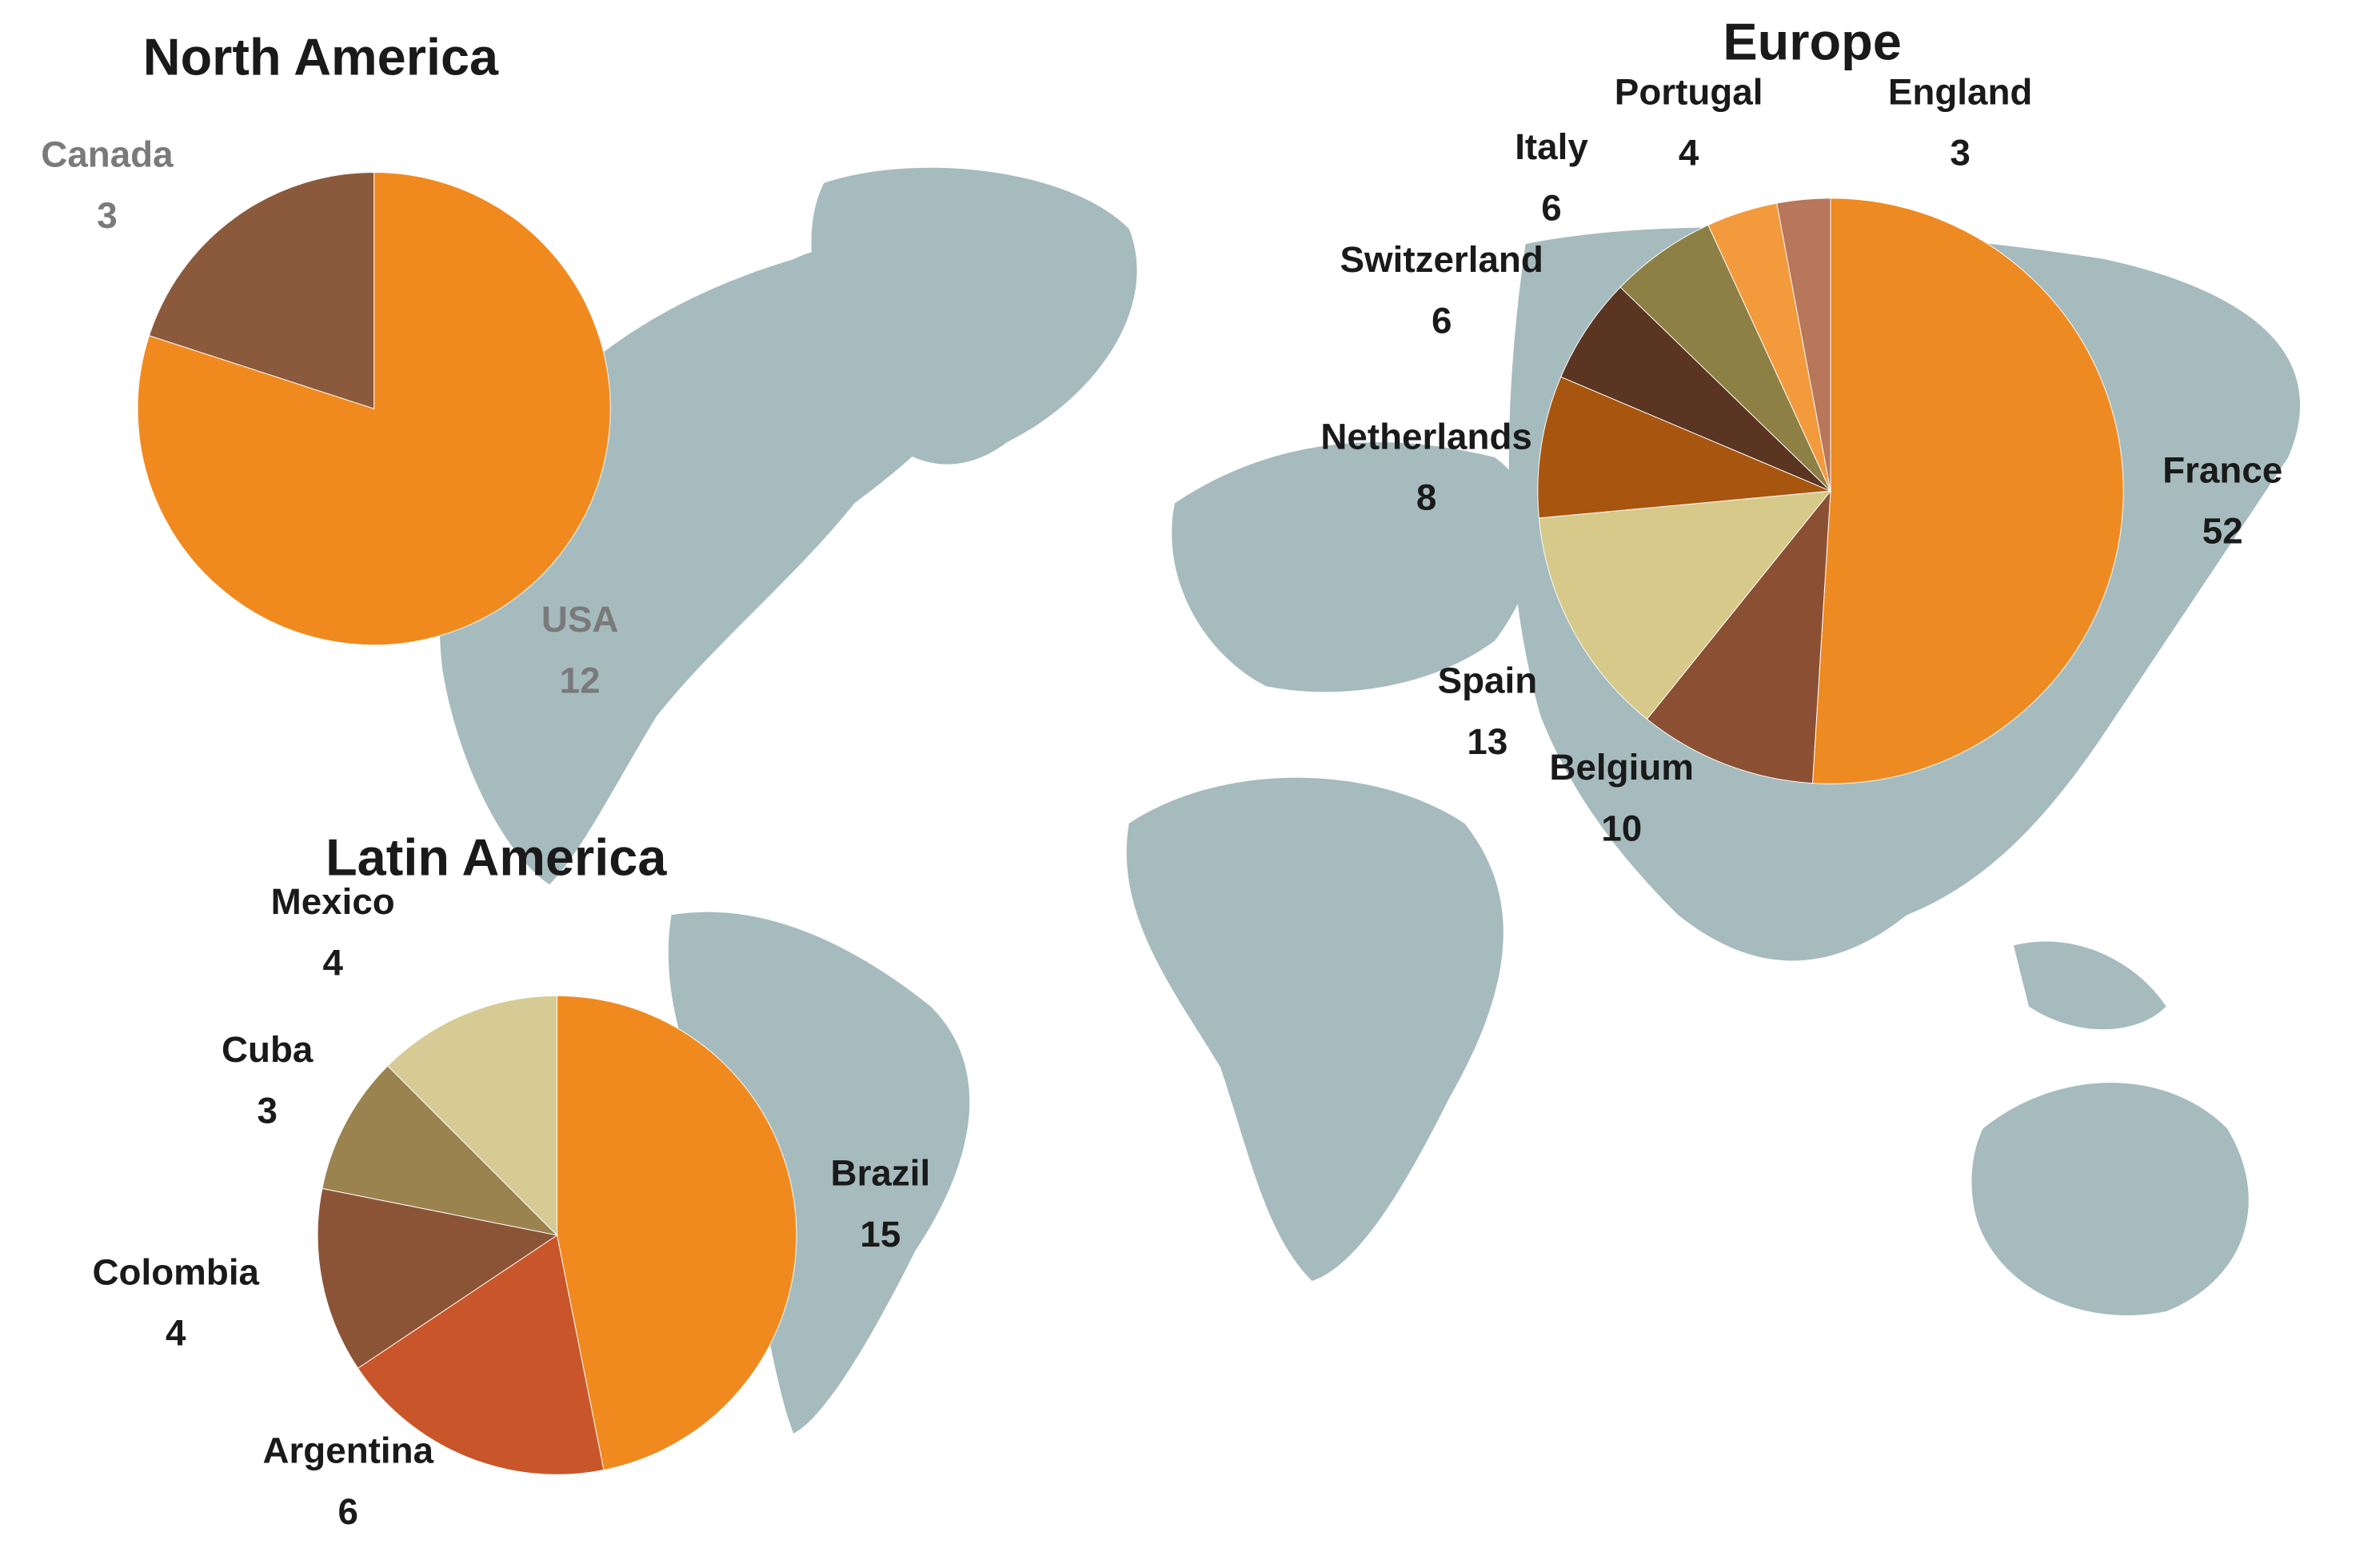 Image resolution: width=2380 pixels, height=1560 pixels. I want to click on slice-label: Colombia, so click(176, 1271).